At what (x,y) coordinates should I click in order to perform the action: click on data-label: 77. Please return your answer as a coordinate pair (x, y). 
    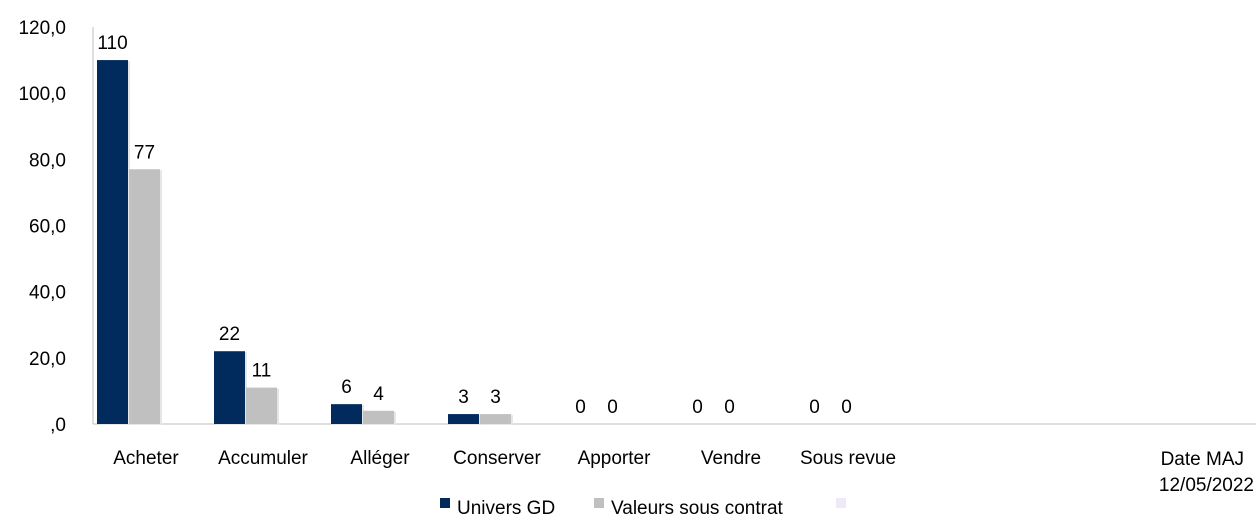
    Looking at the image, I should click on (144, 152).